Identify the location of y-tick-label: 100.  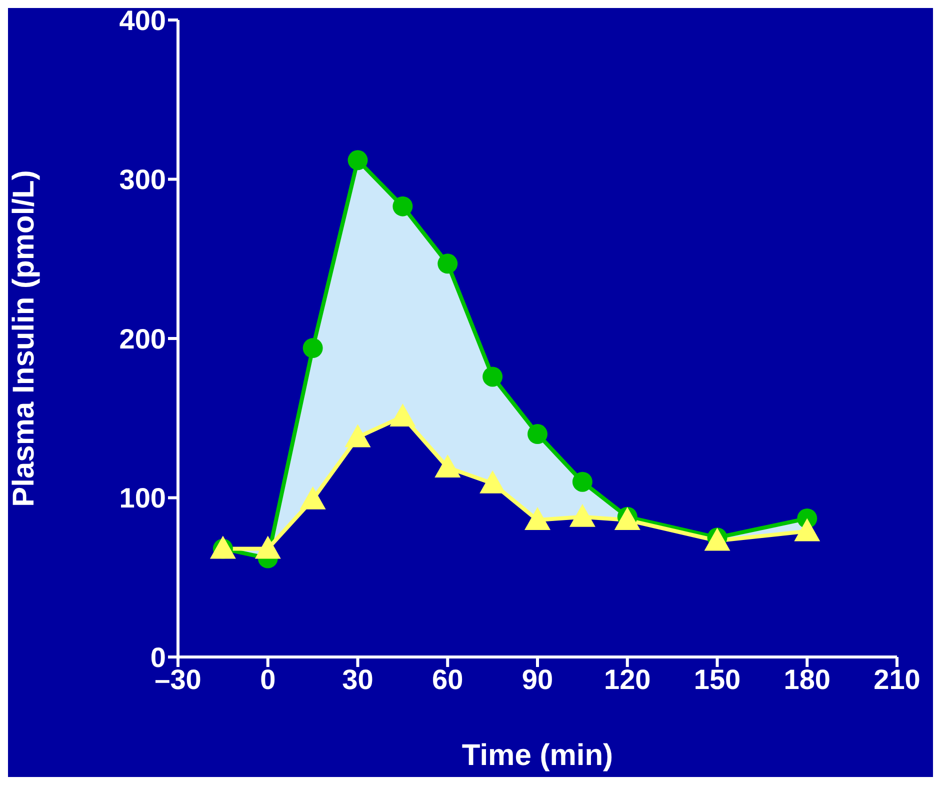
(142, 498).